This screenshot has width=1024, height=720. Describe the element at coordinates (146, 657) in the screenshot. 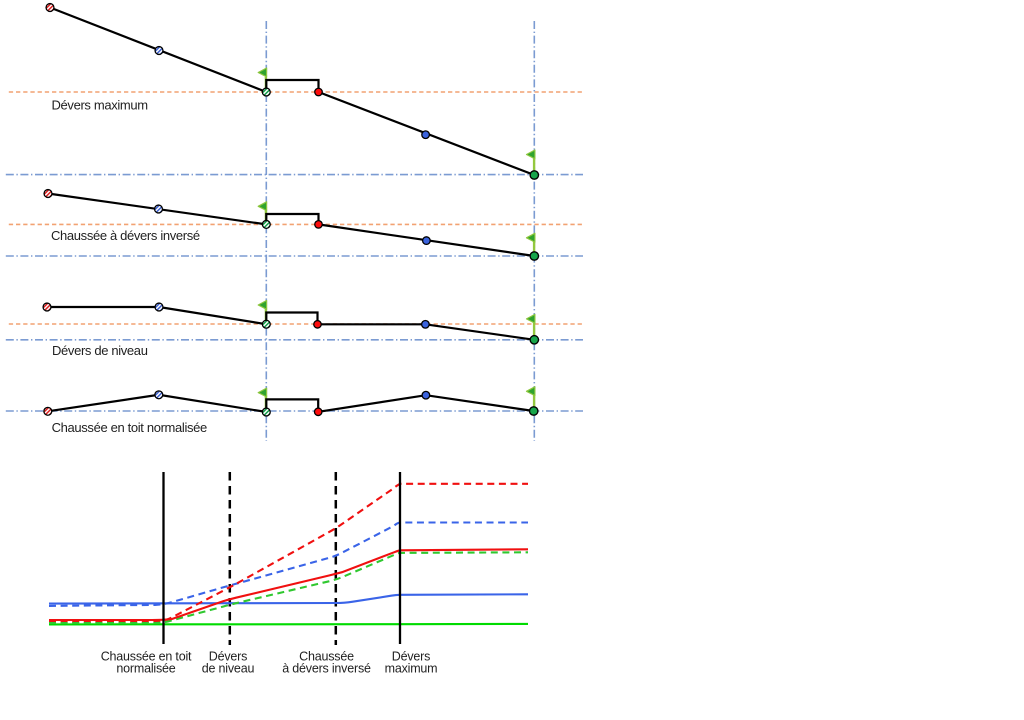

I see `svg-text: Chaussée en toit` at that location.